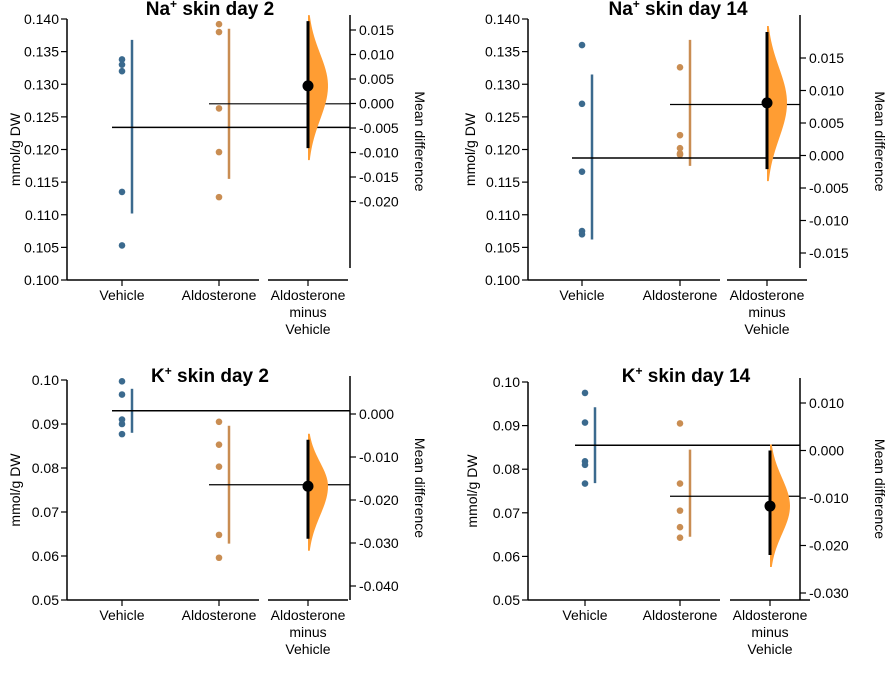 This screenshot has height=686, width=886. What do you see at coordinates (158, 376) in the screenshot?
I see `panel-title-main: K` at bounding box center [158, 376].